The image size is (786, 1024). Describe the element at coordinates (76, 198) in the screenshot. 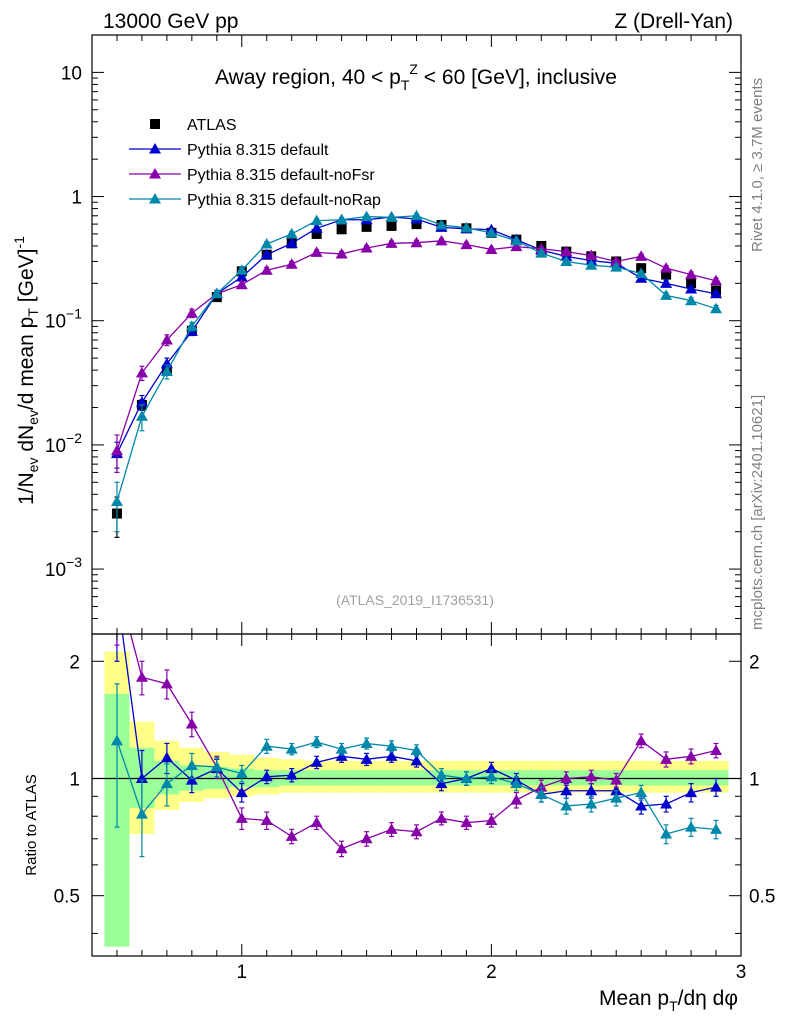

I see `y-tick-label: 1` at that location.